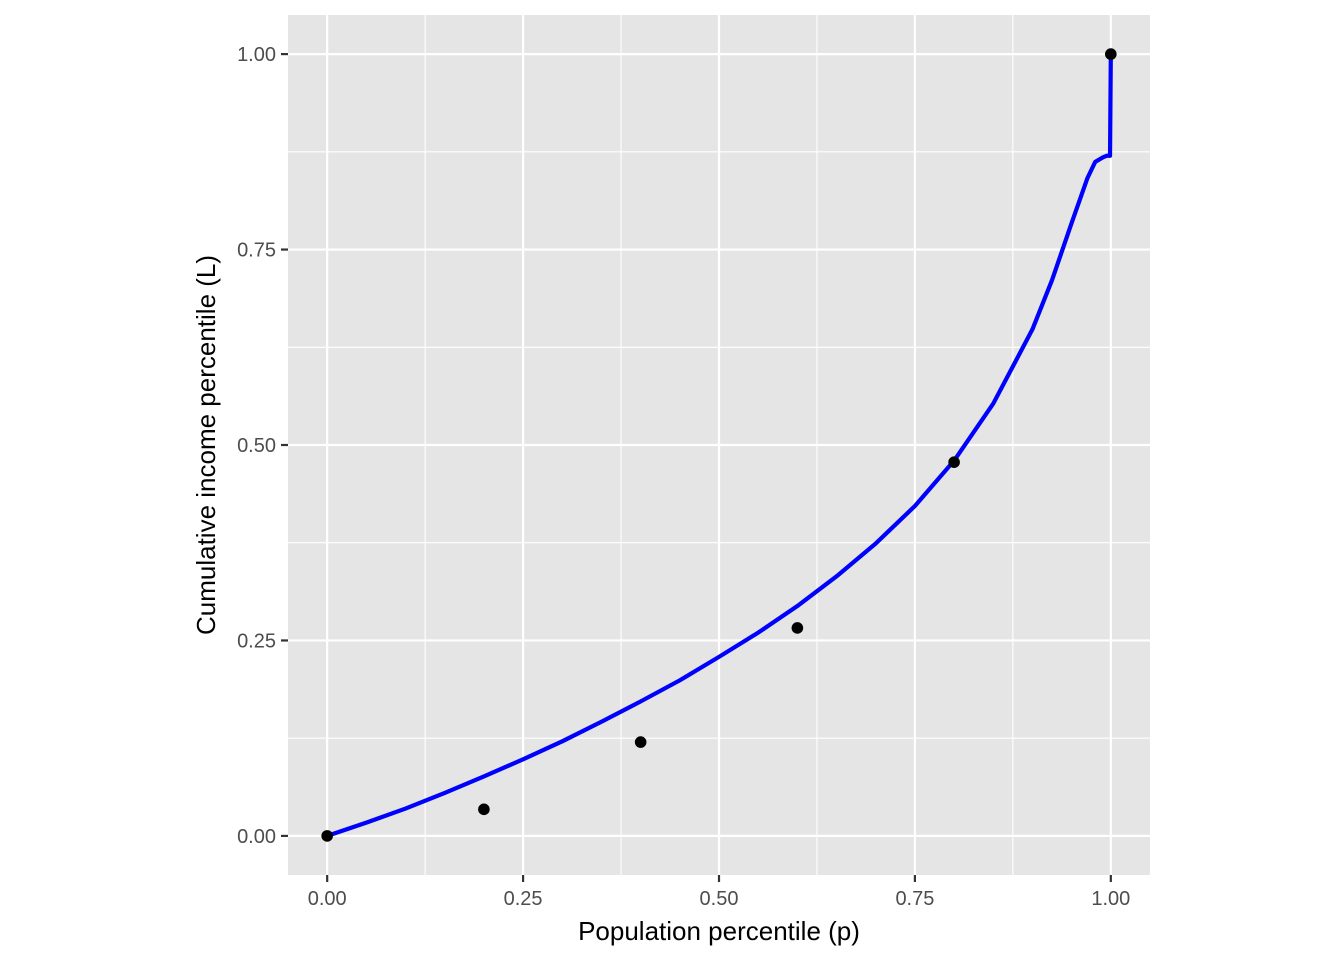  I want to click on y-tick-label: 0.25, so click(256, 641).